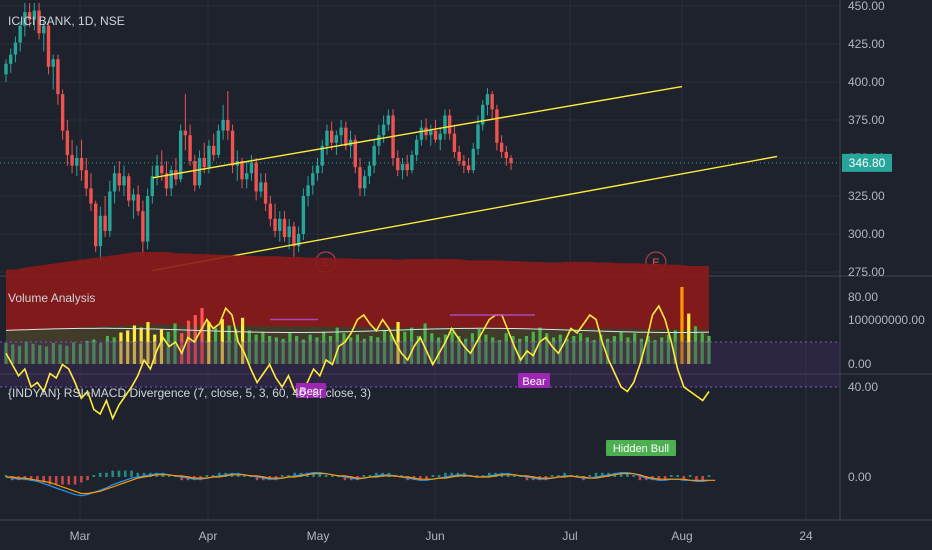 The height and width of the screenshot is (550, 932). I want to click on channel-lower-line, so click(465, 213).